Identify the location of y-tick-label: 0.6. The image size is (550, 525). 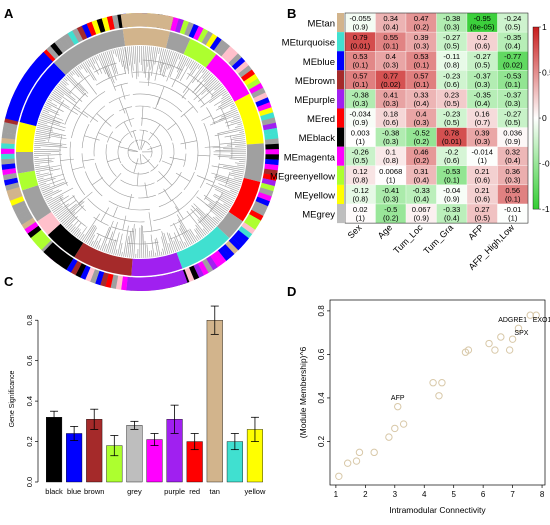
(321, 354).